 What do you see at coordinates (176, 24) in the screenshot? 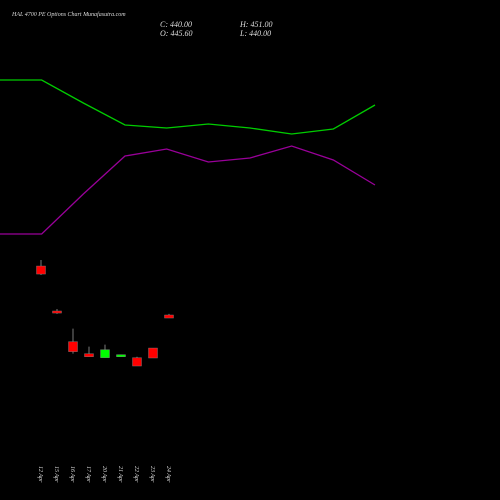
I see `close-label: C: 440.00` at bounding box center [176, 24].